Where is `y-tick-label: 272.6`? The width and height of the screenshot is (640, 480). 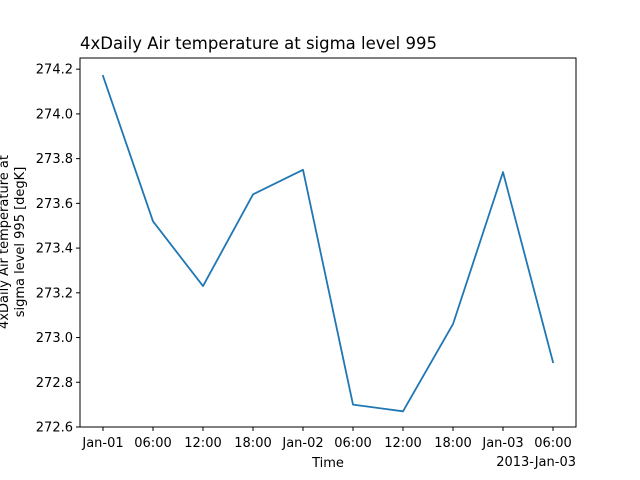 y-tick-label: 272.6 is located at coordinates (54, 428).